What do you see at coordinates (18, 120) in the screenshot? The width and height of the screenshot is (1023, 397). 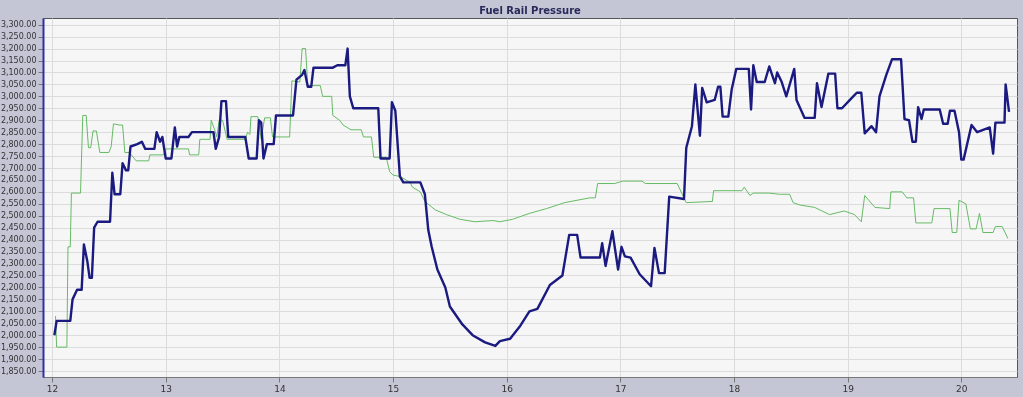 I see `y-tick-label: 2,900.00` at bounding box center [18, 120].